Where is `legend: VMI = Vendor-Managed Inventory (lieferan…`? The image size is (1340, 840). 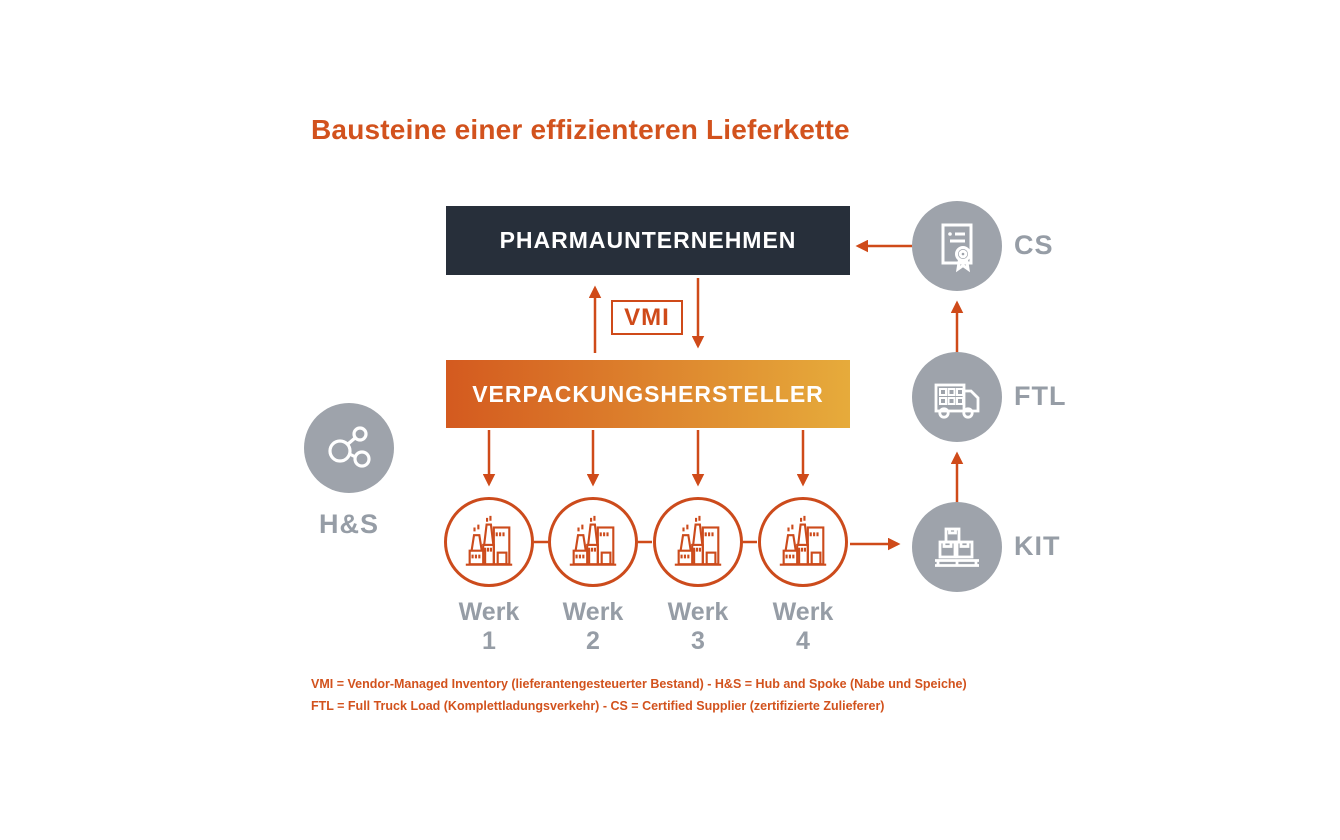
legend: VMI = Vendor-Managed Inventory (lieferan… is located at coordinates (639, 695).